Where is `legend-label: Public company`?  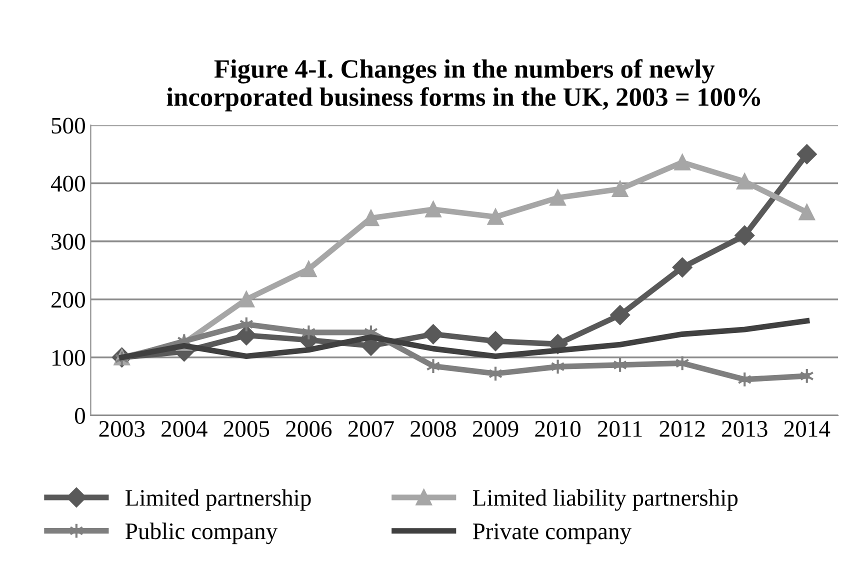 legend-label: Public company is located at coordinates (202, 533).